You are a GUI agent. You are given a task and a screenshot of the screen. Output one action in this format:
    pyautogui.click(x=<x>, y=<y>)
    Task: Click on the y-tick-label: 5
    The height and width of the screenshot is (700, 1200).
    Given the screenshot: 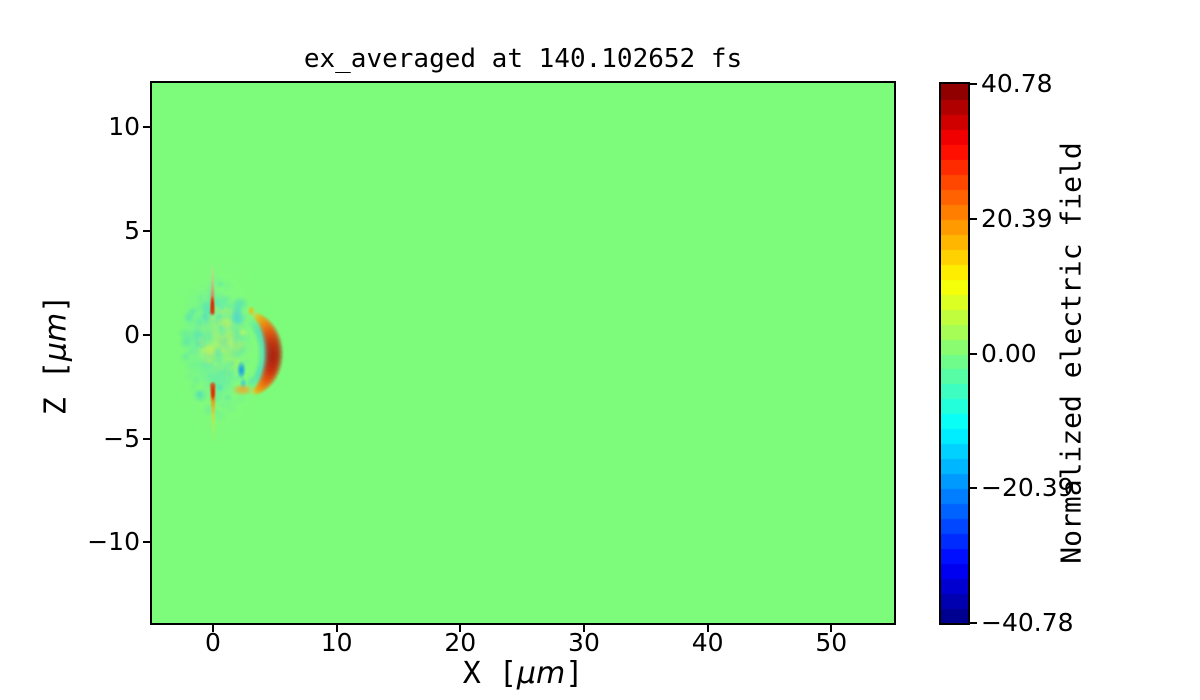 What is the action you would take?
    pyautogui.click(x=132, y=230)
    